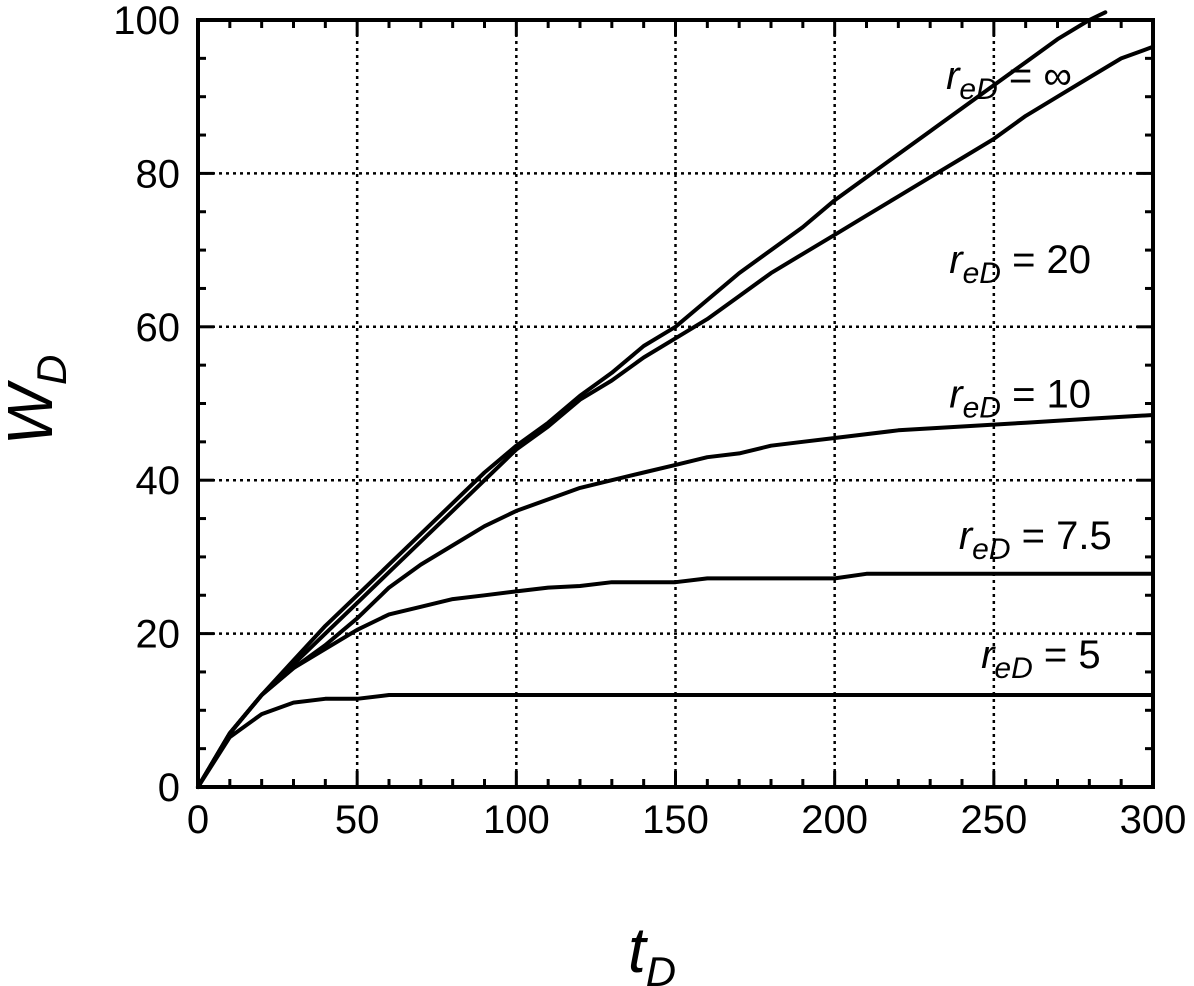 The height and width of the screenshot is (986, 1194). I want to click on y-axis-title: WD, so click(37, 400).